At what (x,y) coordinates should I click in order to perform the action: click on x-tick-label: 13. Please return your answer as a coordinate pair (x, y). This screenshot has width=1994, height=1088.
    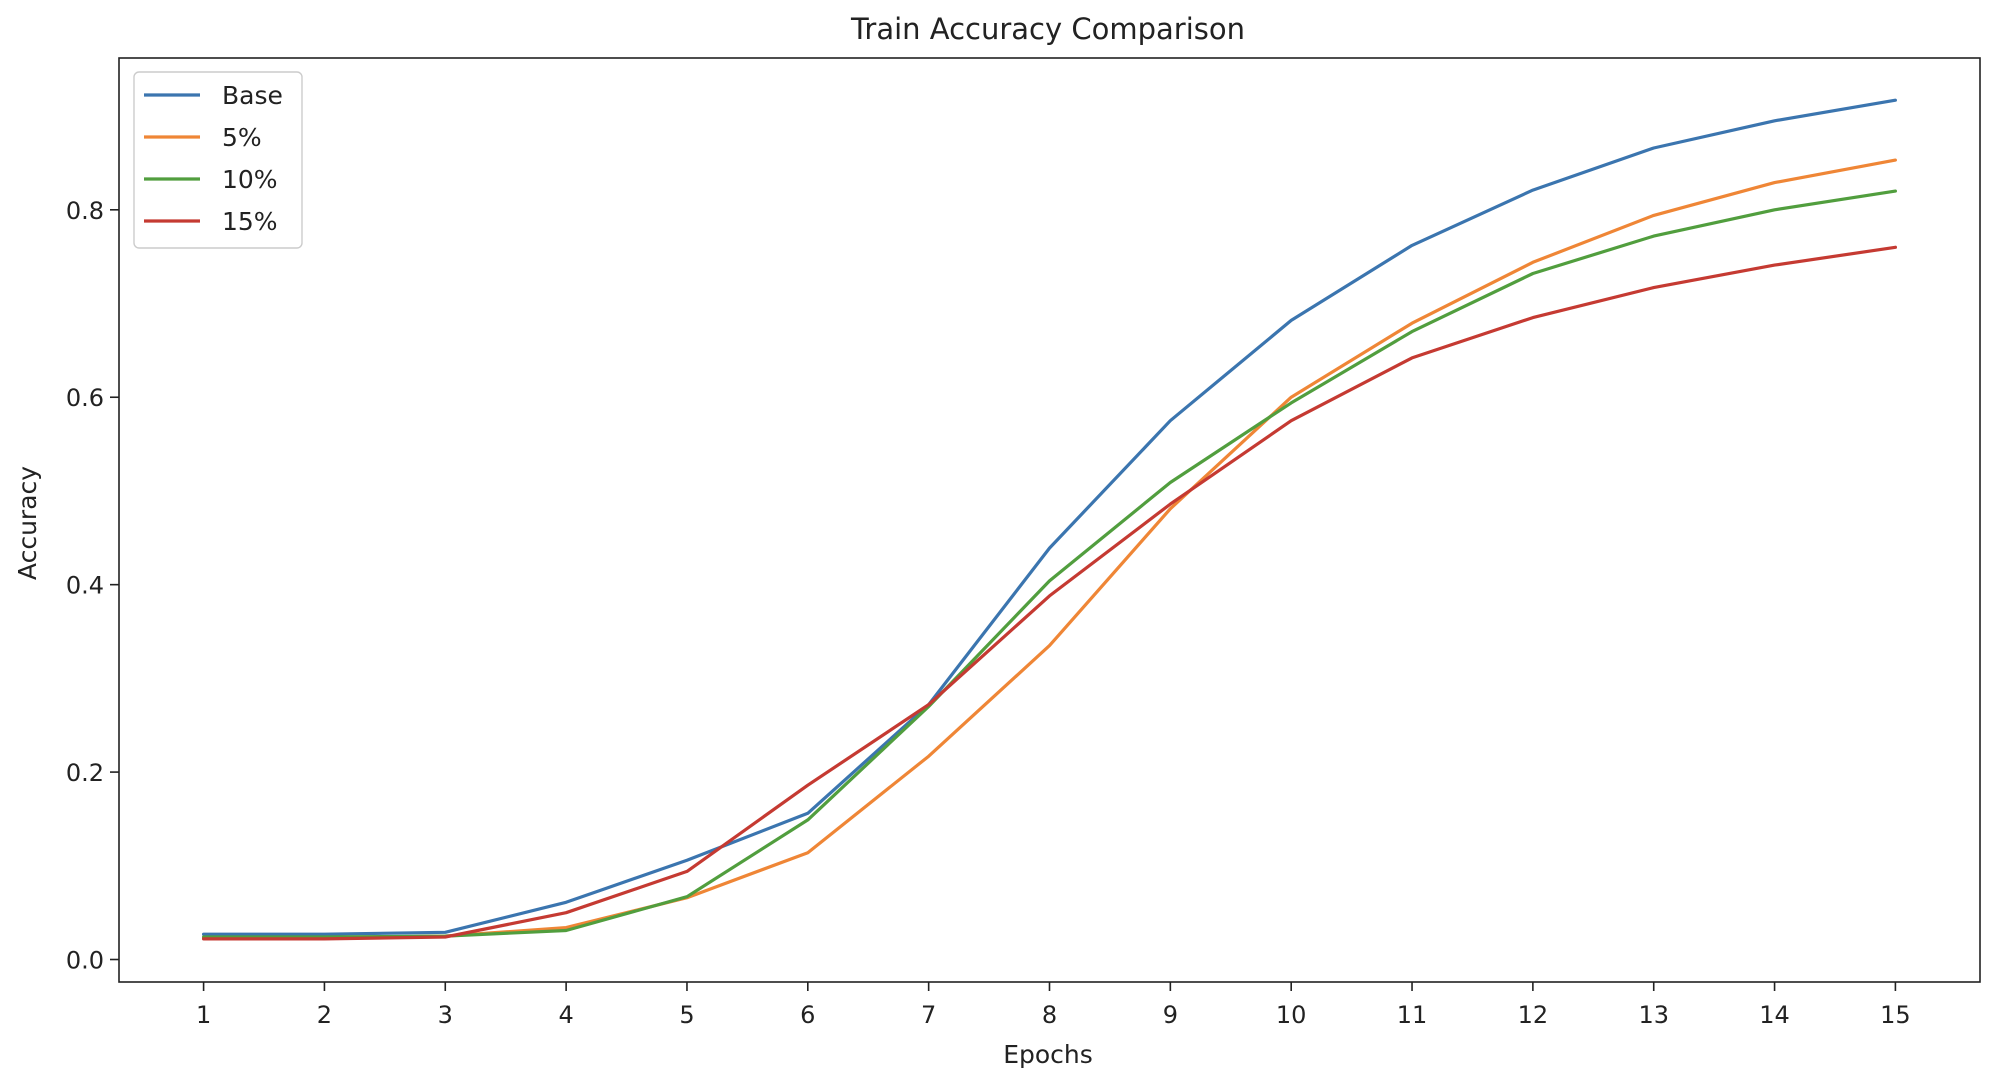
    Looking at the image, I should click on (1653, 1015).